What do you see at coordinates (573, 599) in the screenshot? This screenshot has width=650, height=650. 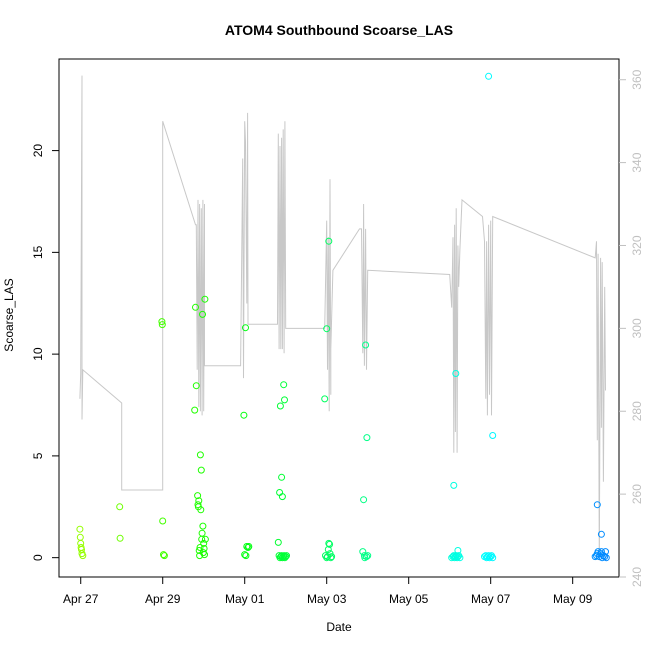 I see `x-tick-label: May 09` at bounding box center [573, 599].